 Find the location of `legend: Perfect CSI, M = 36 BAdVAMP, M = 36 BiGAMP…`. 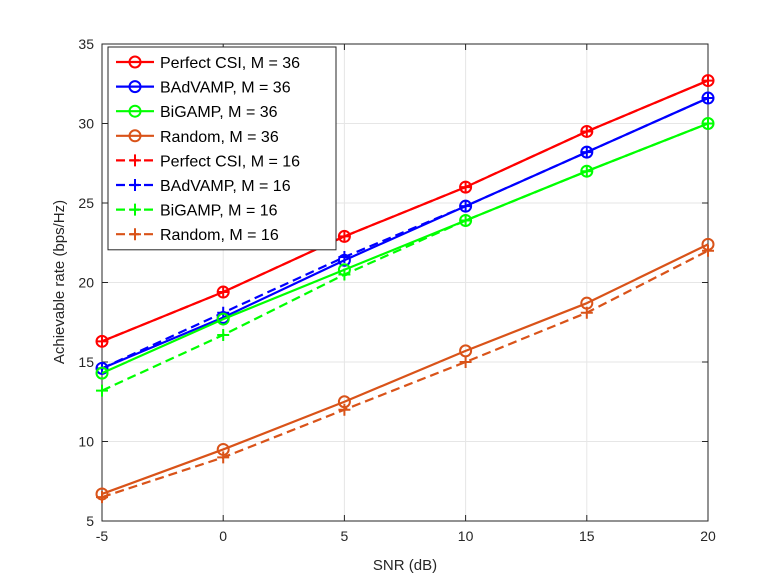

legend: Perfect CSI, M = 36 BAdVAMP, M = 36 BiGAMP… is located at coordinates (222, 148).